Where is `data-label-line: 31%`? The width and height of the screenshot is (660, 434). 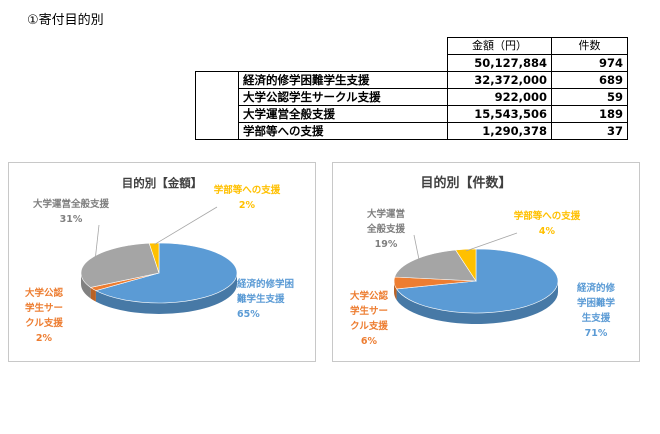 data-label-line: 31% is located at coordinates (71, 219).